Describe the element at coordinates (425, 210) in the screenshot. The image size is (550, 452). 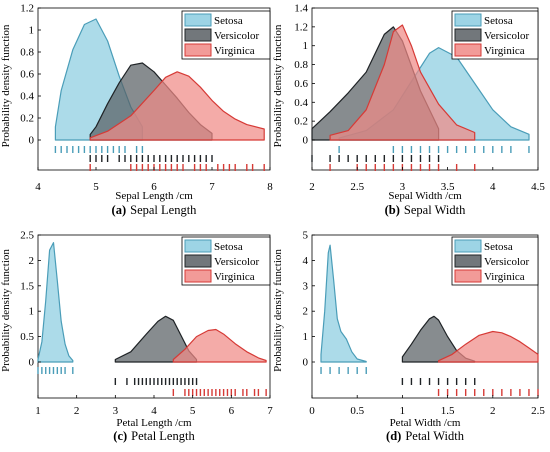
I see `panel-caption: (b) Sepal Width` at that location.